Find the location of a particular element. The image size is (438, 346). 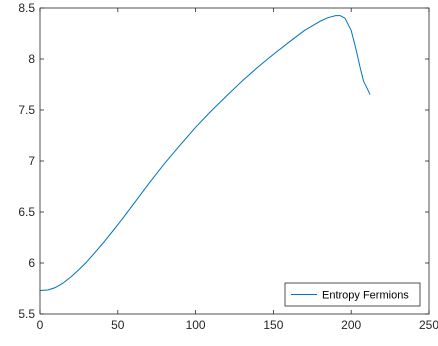

y-tick-label: 7.5 is located at coordinates (26, 110).